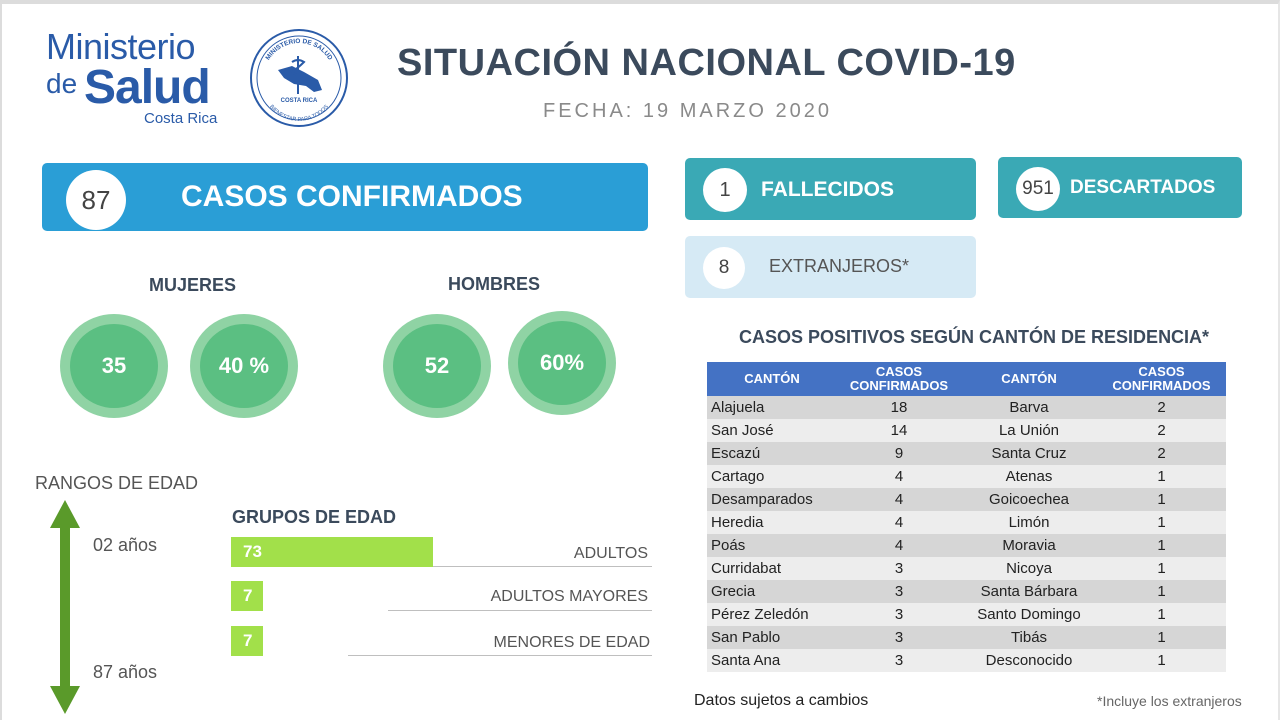  Describe the element at coordinates (125, 672) in the screenshot. I see `age-max: 87 años` at that location.